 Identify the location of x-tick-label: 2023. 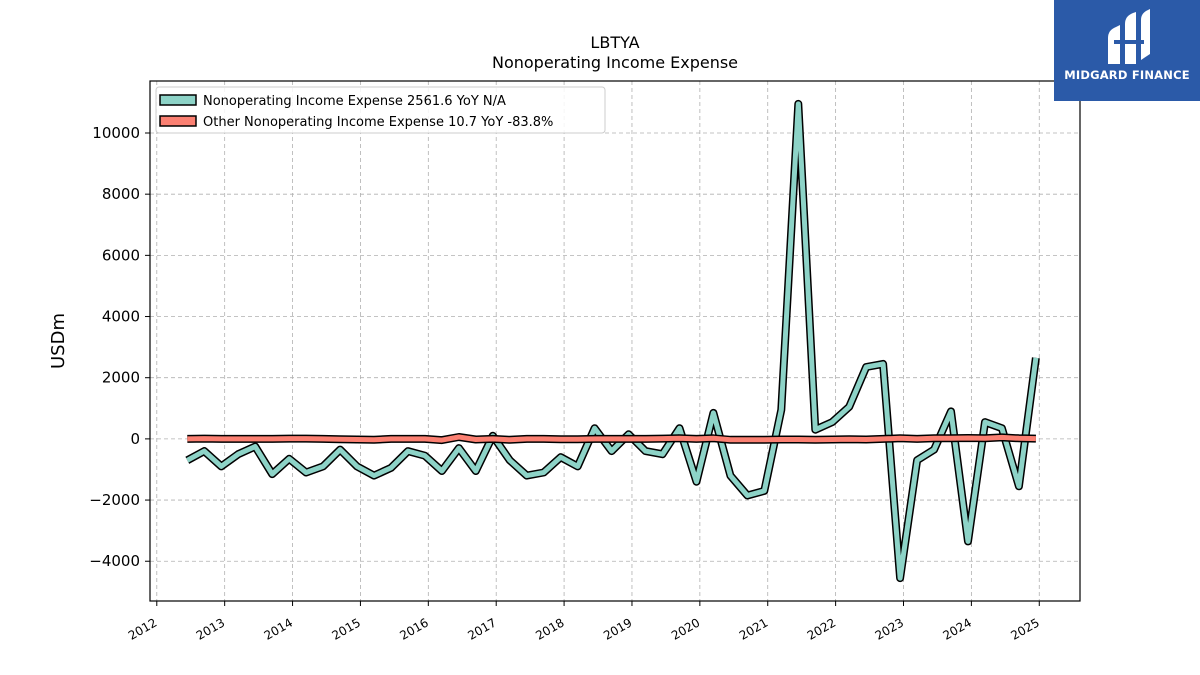
(889, 628).